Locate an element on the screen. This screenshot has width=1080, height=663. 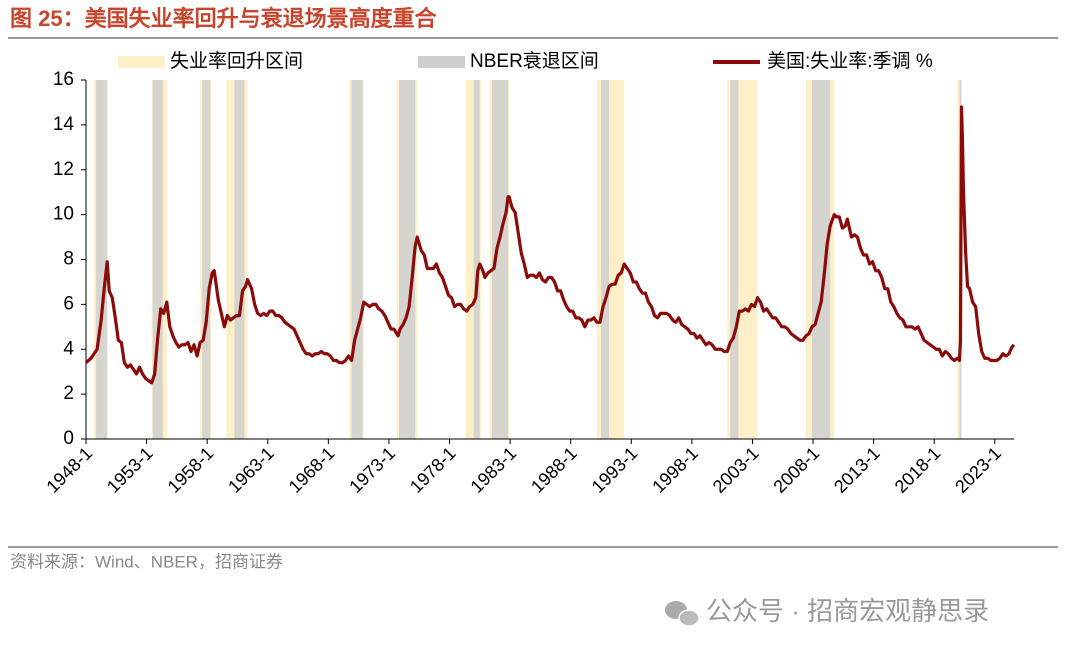
x-tick-label: 2008-1 is located at coordinates (796, 470).